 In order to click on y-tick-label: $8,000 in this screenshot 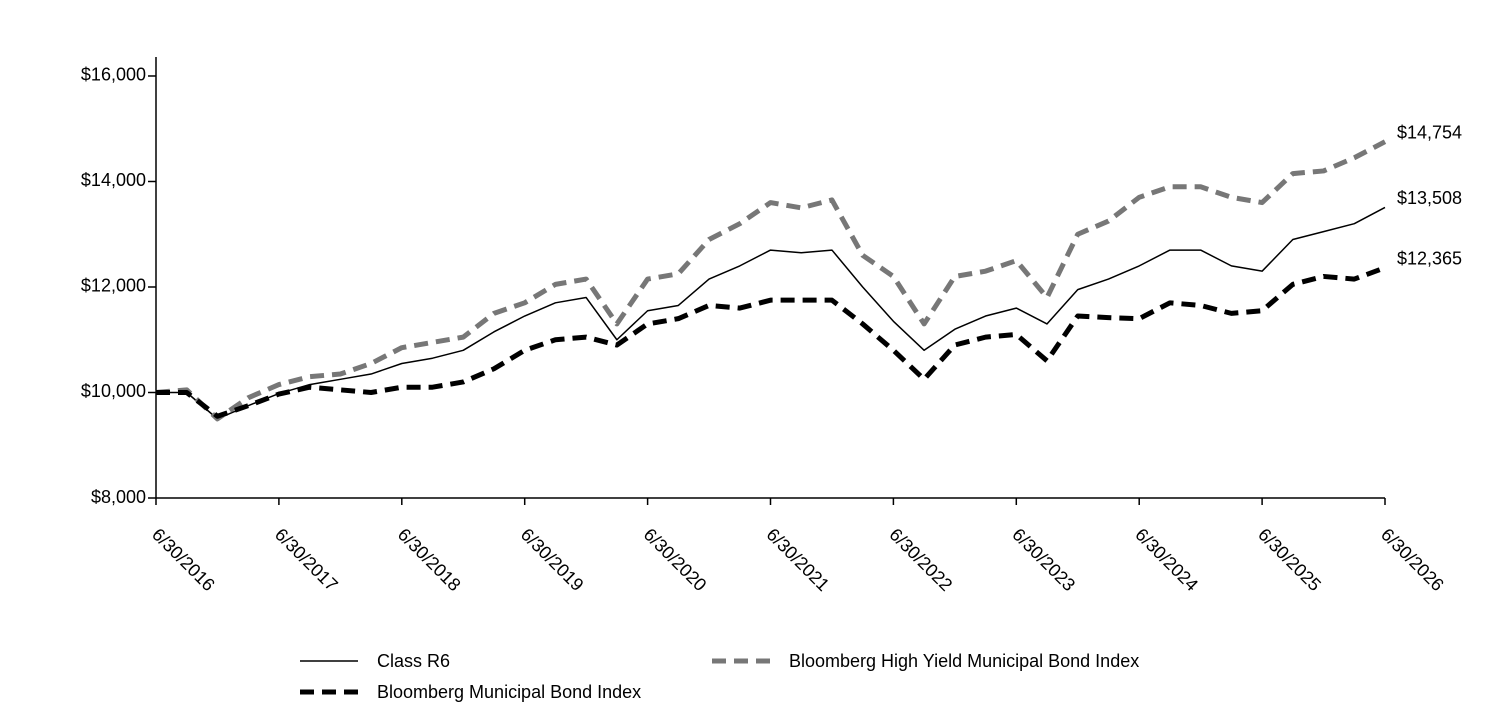, I will do `click(118, 497)`.